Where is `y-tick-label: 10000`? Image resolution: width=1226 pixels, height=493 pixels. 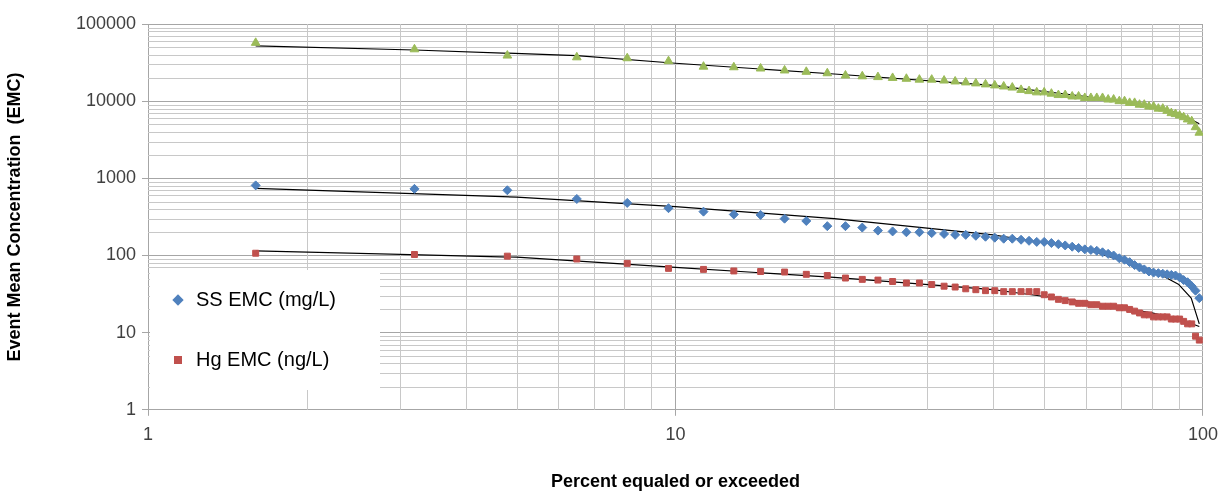
y-tick-label: 10000 is located at coordinates (110, 100).